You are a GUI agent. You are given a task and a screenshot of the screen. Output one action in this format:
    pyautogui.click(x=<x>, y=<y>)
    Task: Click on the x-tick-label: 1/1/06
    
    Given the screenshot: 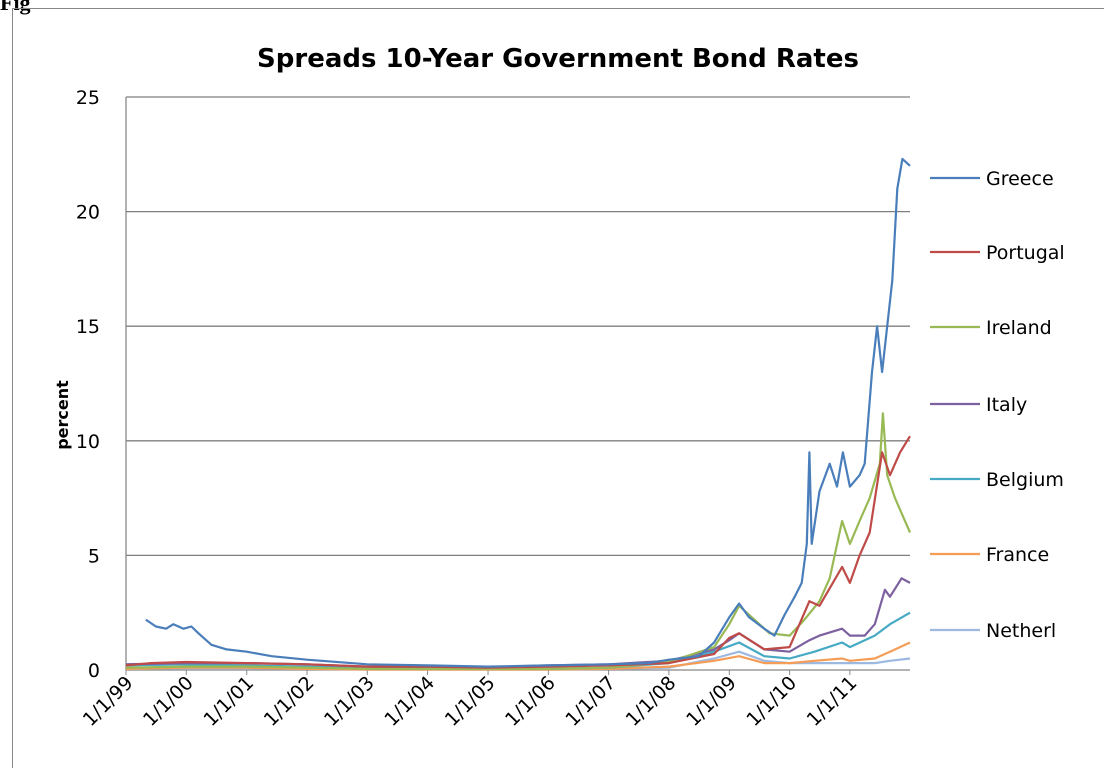 What is the action you would take?
    pyautogui.click(x=530, y=701)
    